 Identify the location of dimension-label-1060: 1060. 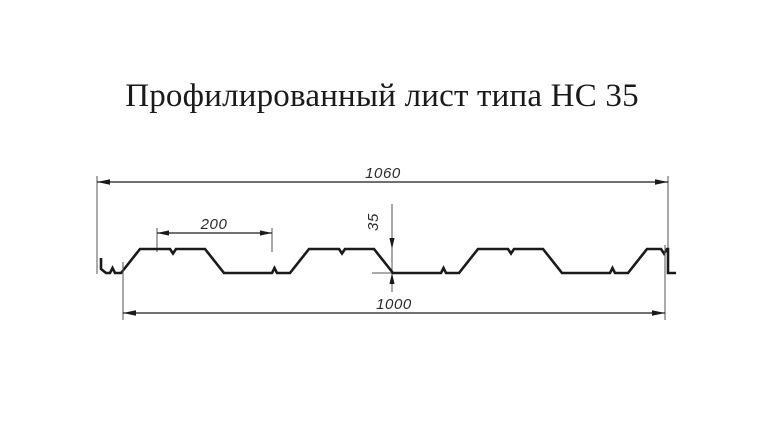
(383, 173).